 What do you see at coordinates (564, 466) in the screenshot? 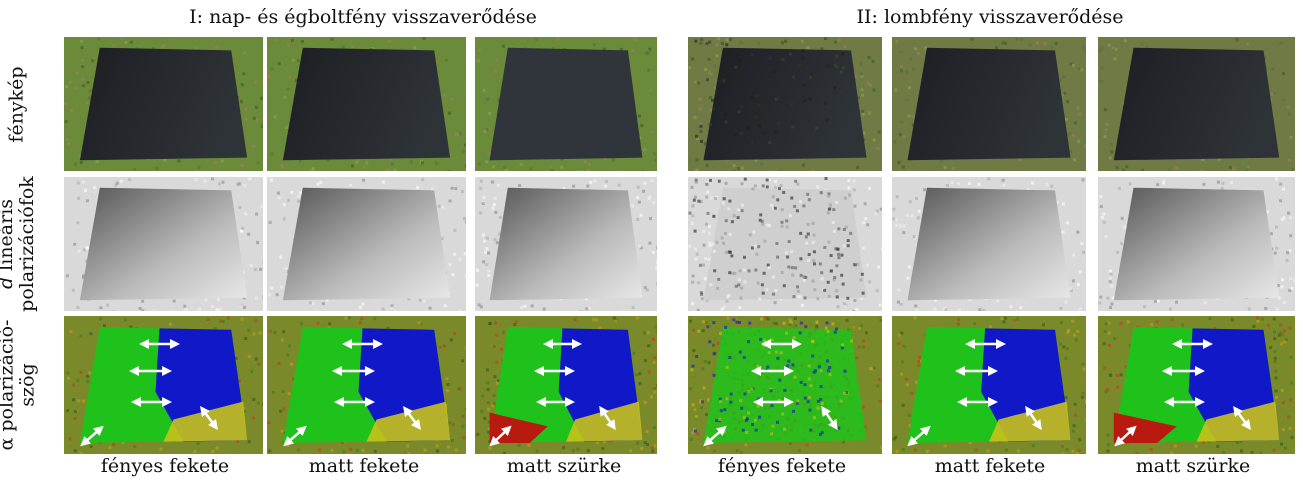
I see `col-label-3: matt szürke` at bounding box center [564, 466].